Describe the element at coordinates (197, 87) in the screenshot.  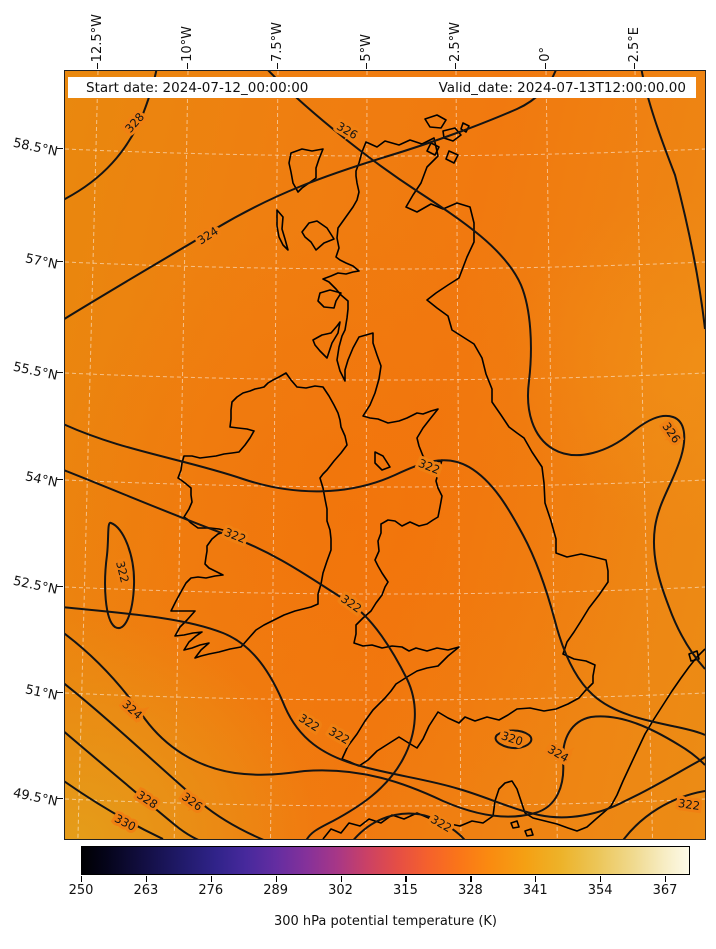
I see `start-date-text: Start date: 2024-07-12_00:00:00` at that location.